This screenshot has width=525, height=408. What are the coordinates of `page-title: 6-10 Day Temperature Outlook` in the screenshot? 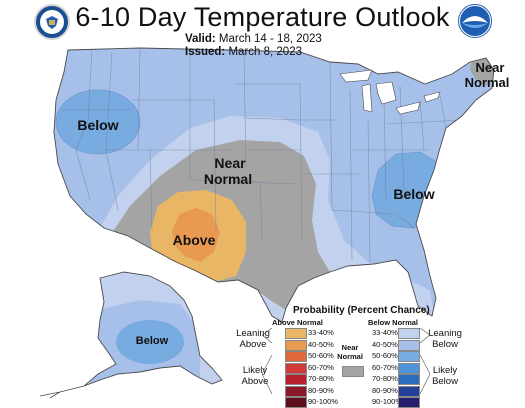 It's located at (262, 17).